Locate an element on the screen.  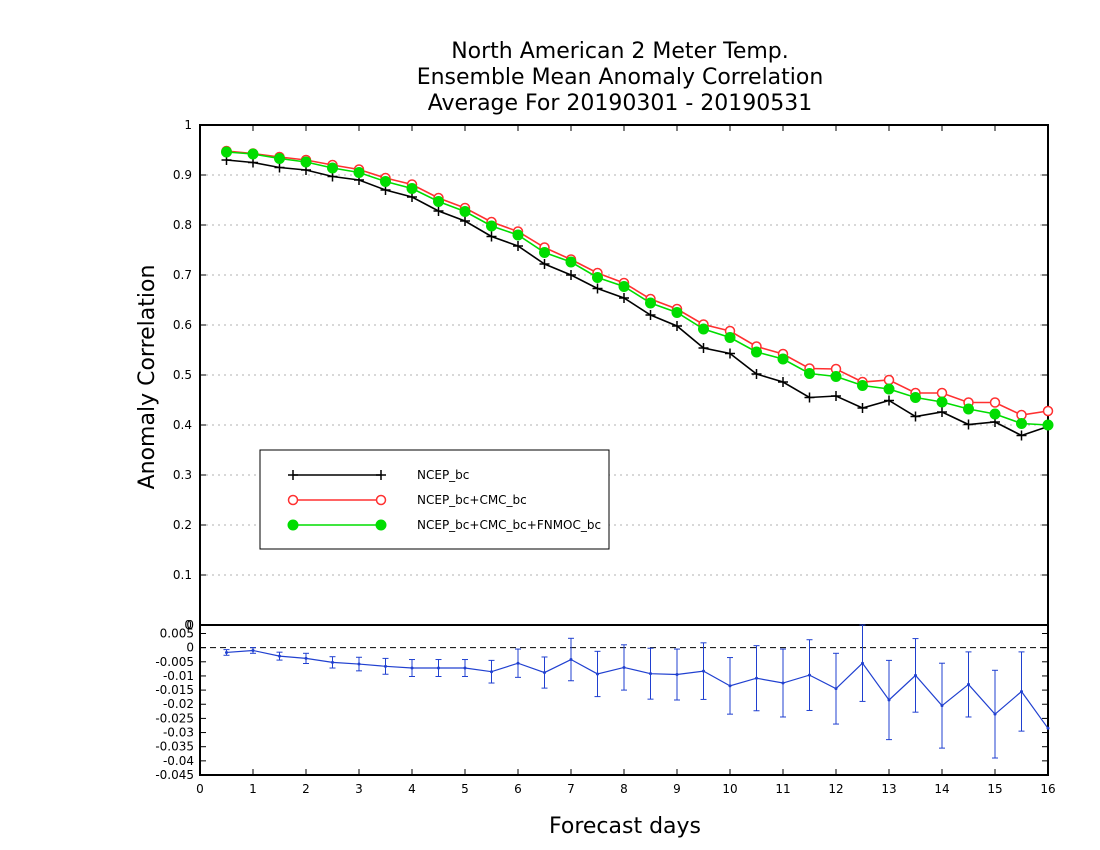
y-tick-label: 0.7 is located at coordinates (182, 275).